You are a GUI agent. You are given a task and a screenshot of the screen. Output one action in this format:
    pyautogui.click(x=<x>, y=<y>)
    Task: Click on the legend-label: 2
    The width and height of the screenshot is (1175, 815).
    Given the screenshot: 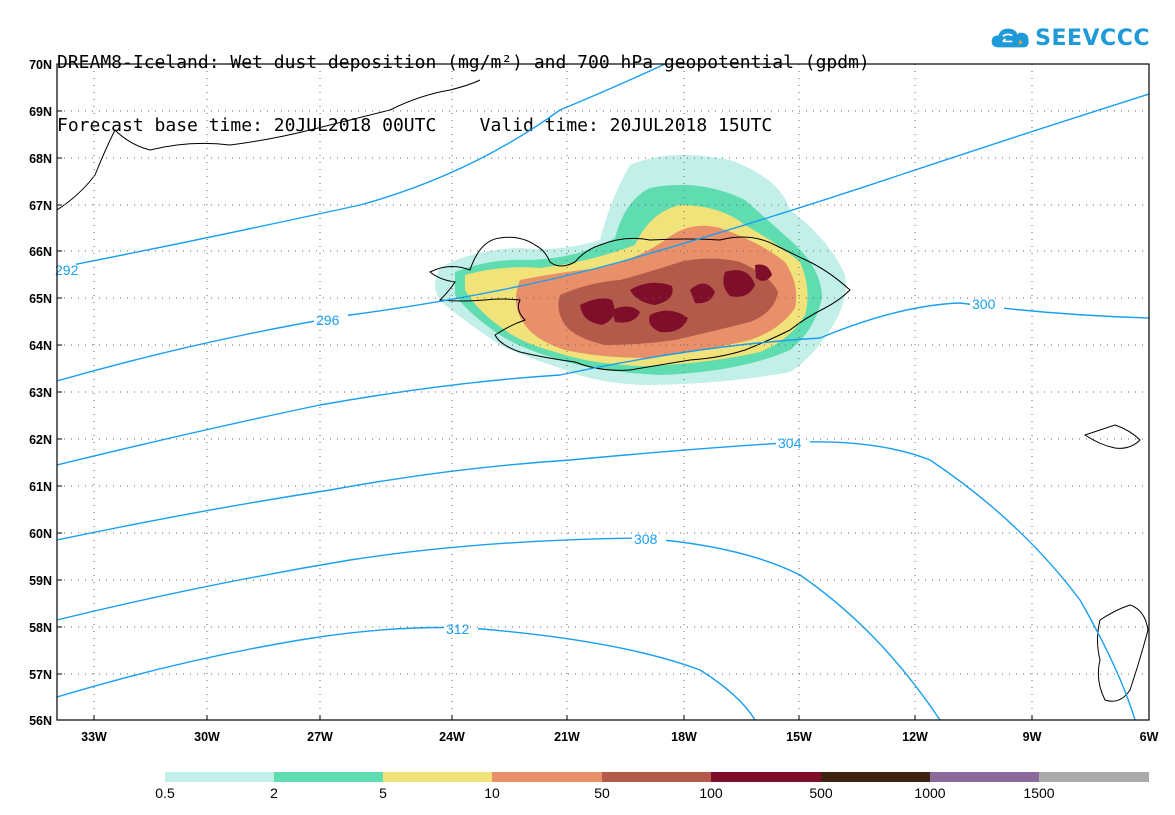 What is the action you would take?
    pyautogui.click(x=274, y=793)
    